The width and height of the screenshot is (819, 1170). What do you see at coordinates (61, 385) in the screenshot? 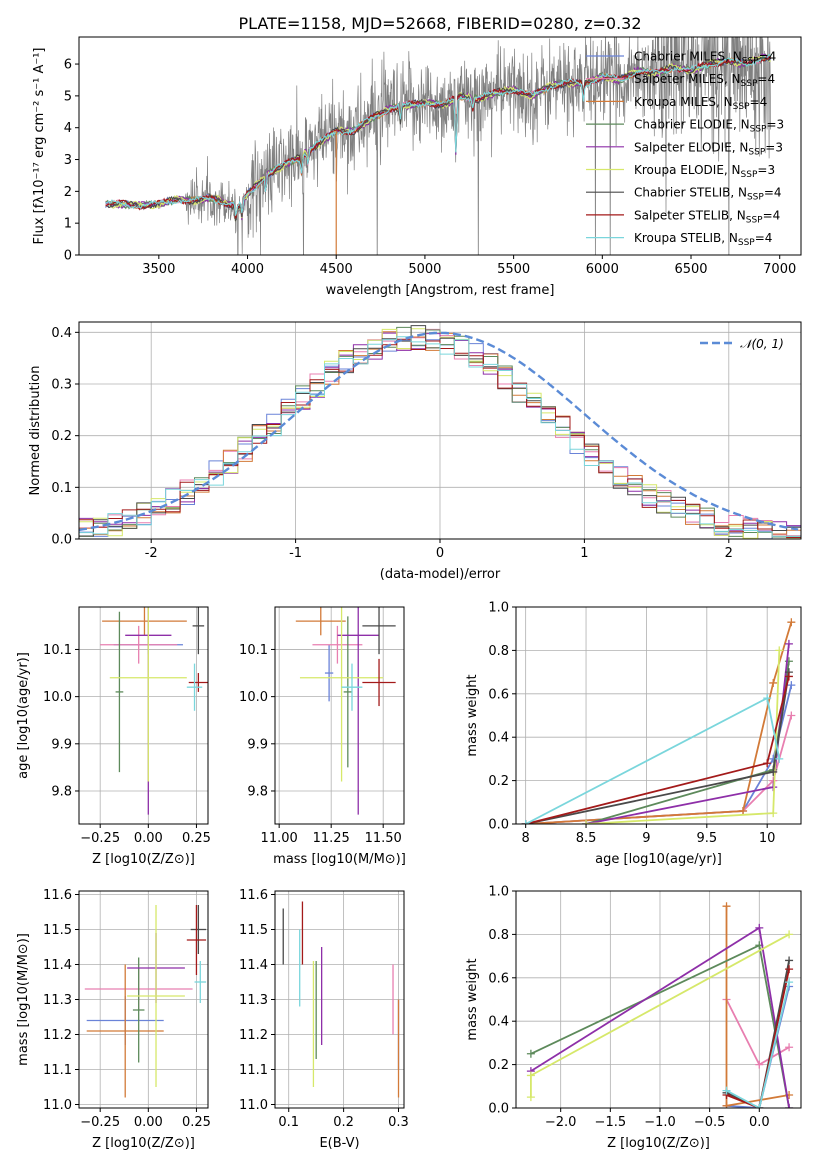
I see `y-tick-label: 0.3` at bounding box center [61, 385].